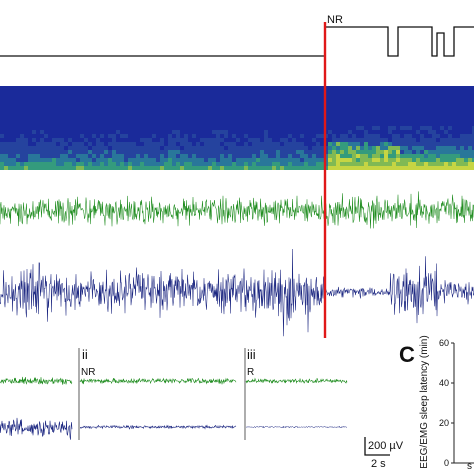  What do you see at coordinates (237, 41) in the screenshot?
I see `hypnogram-trace` at bounding box center [237, 41].